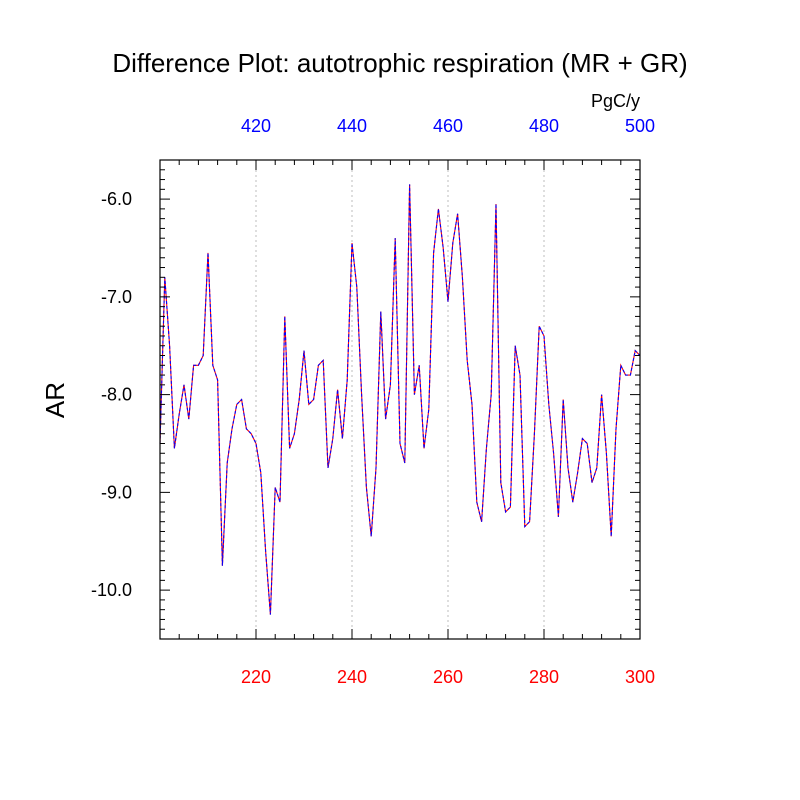  What do you see at coordinates (55, 400) in the screenshot?
I see `y-axis-label: AR` at bounding box center [55, 400].